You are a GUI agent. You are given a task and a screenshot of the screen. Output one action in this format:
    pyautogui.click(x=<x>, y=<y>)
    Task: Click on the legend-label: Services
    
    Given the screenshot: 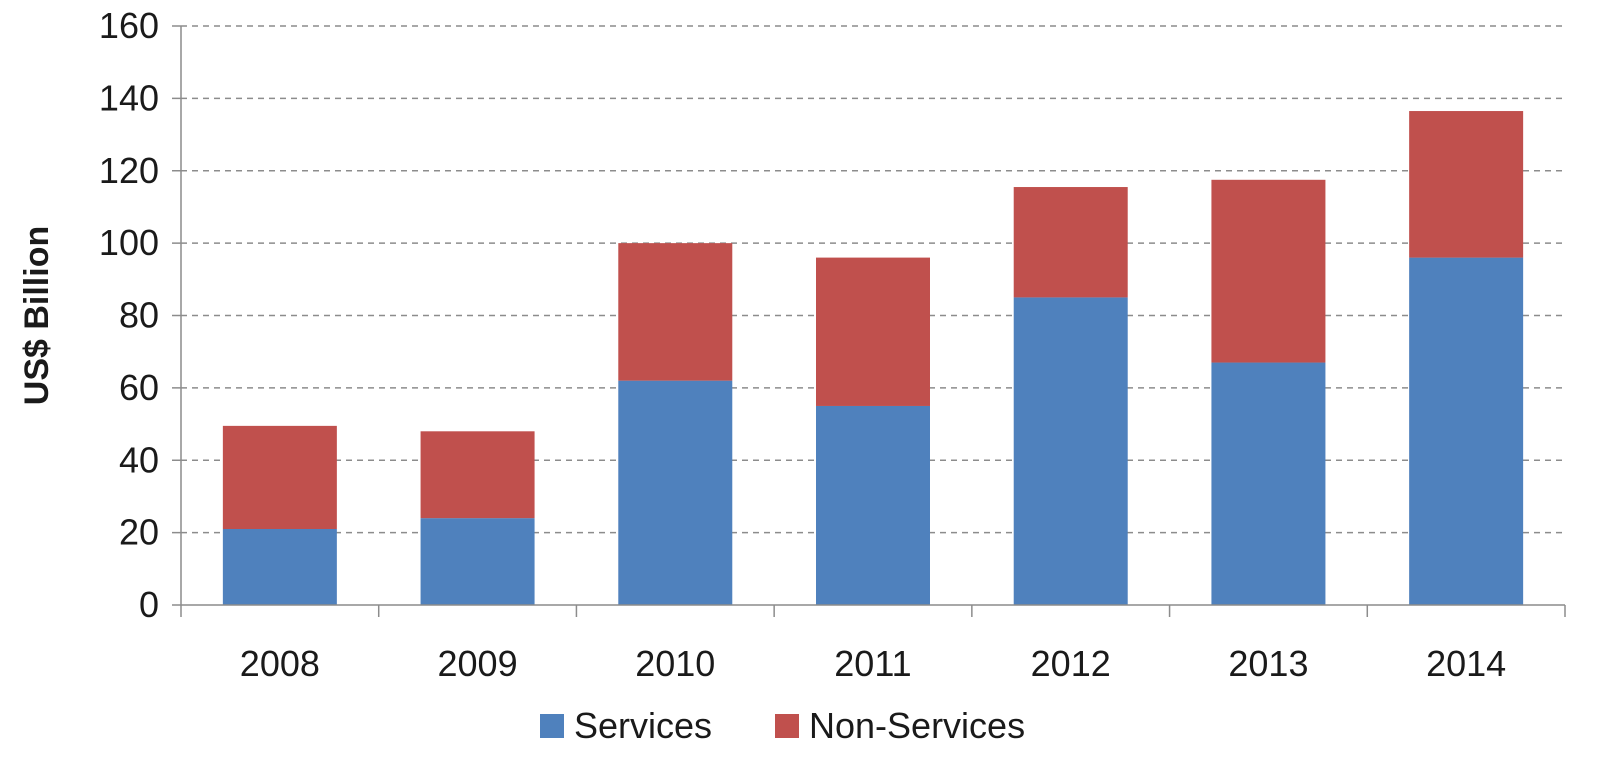 What is the action you would take?
    pyautogui.click(x=643, y=725)
    